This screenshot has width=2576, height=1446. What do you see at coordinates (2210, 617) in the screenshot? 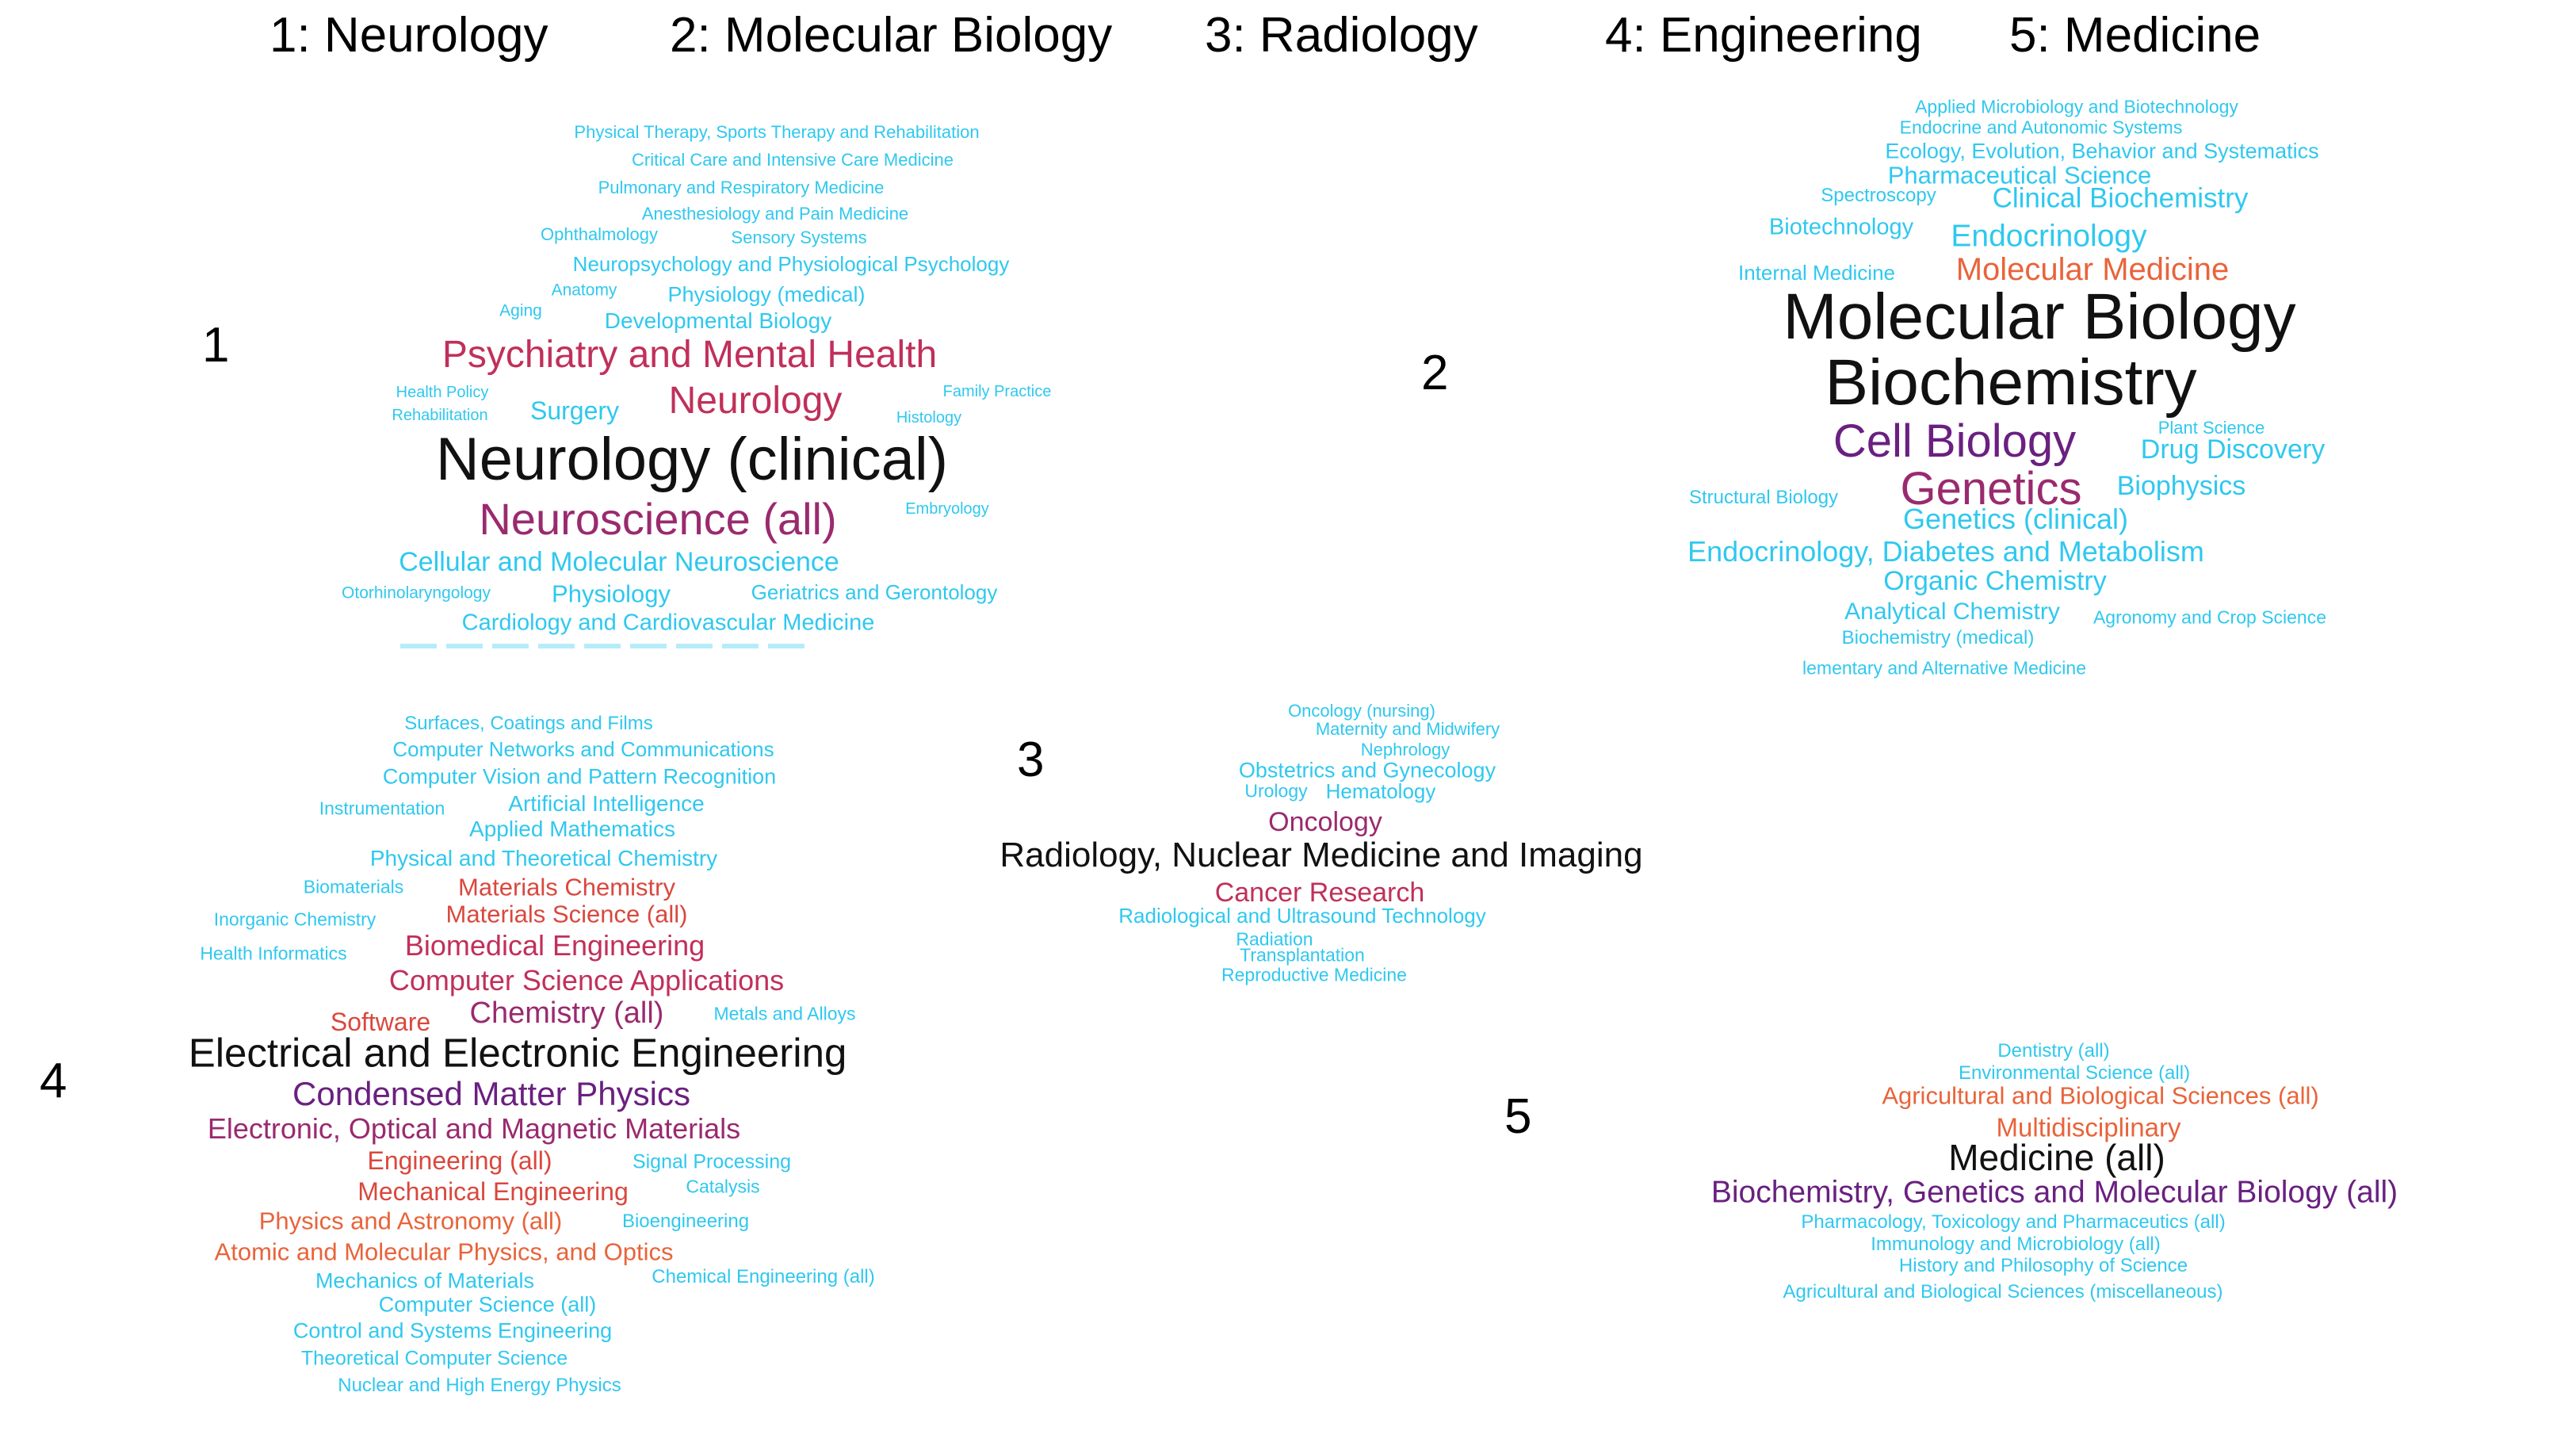
I see `word: Agronomy and Crop Science` at bounding box center [2210, 617].